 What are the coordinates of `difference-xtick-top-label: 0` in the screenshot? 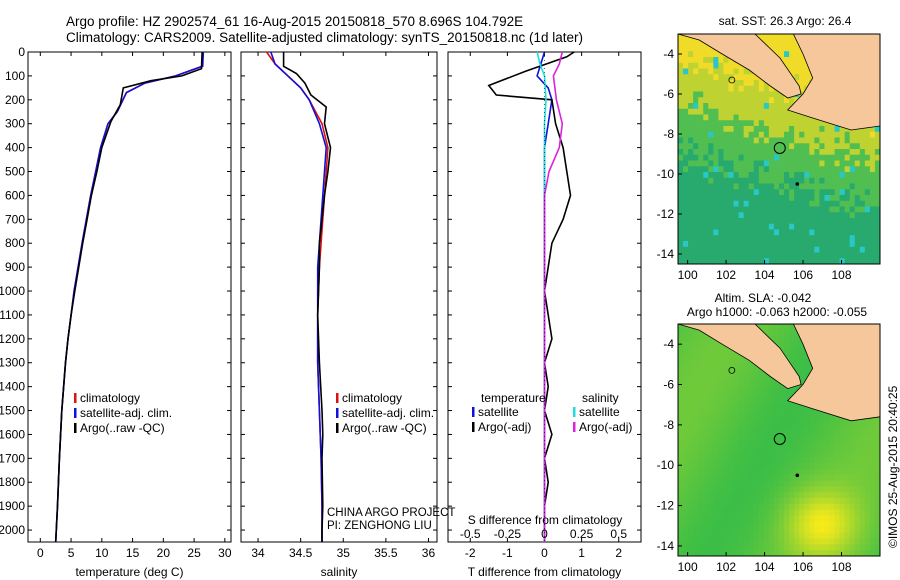 It's located at (544, 534).